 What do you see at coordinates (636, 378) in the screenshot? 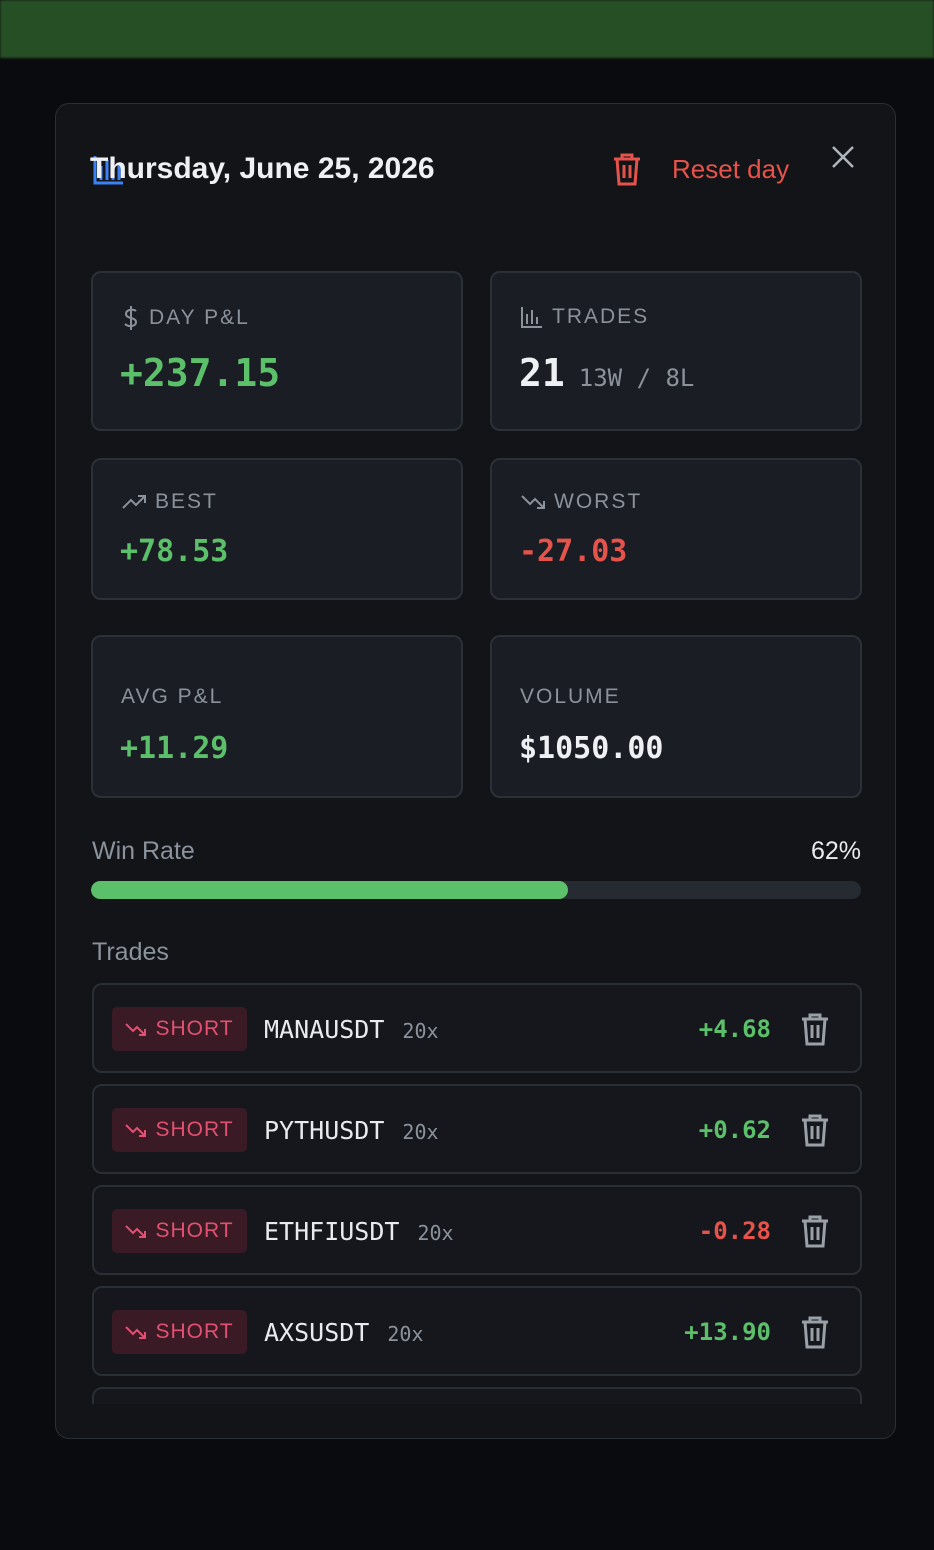
I see `stat-detail: 13W / 8L` at bounding box center [636, 378].